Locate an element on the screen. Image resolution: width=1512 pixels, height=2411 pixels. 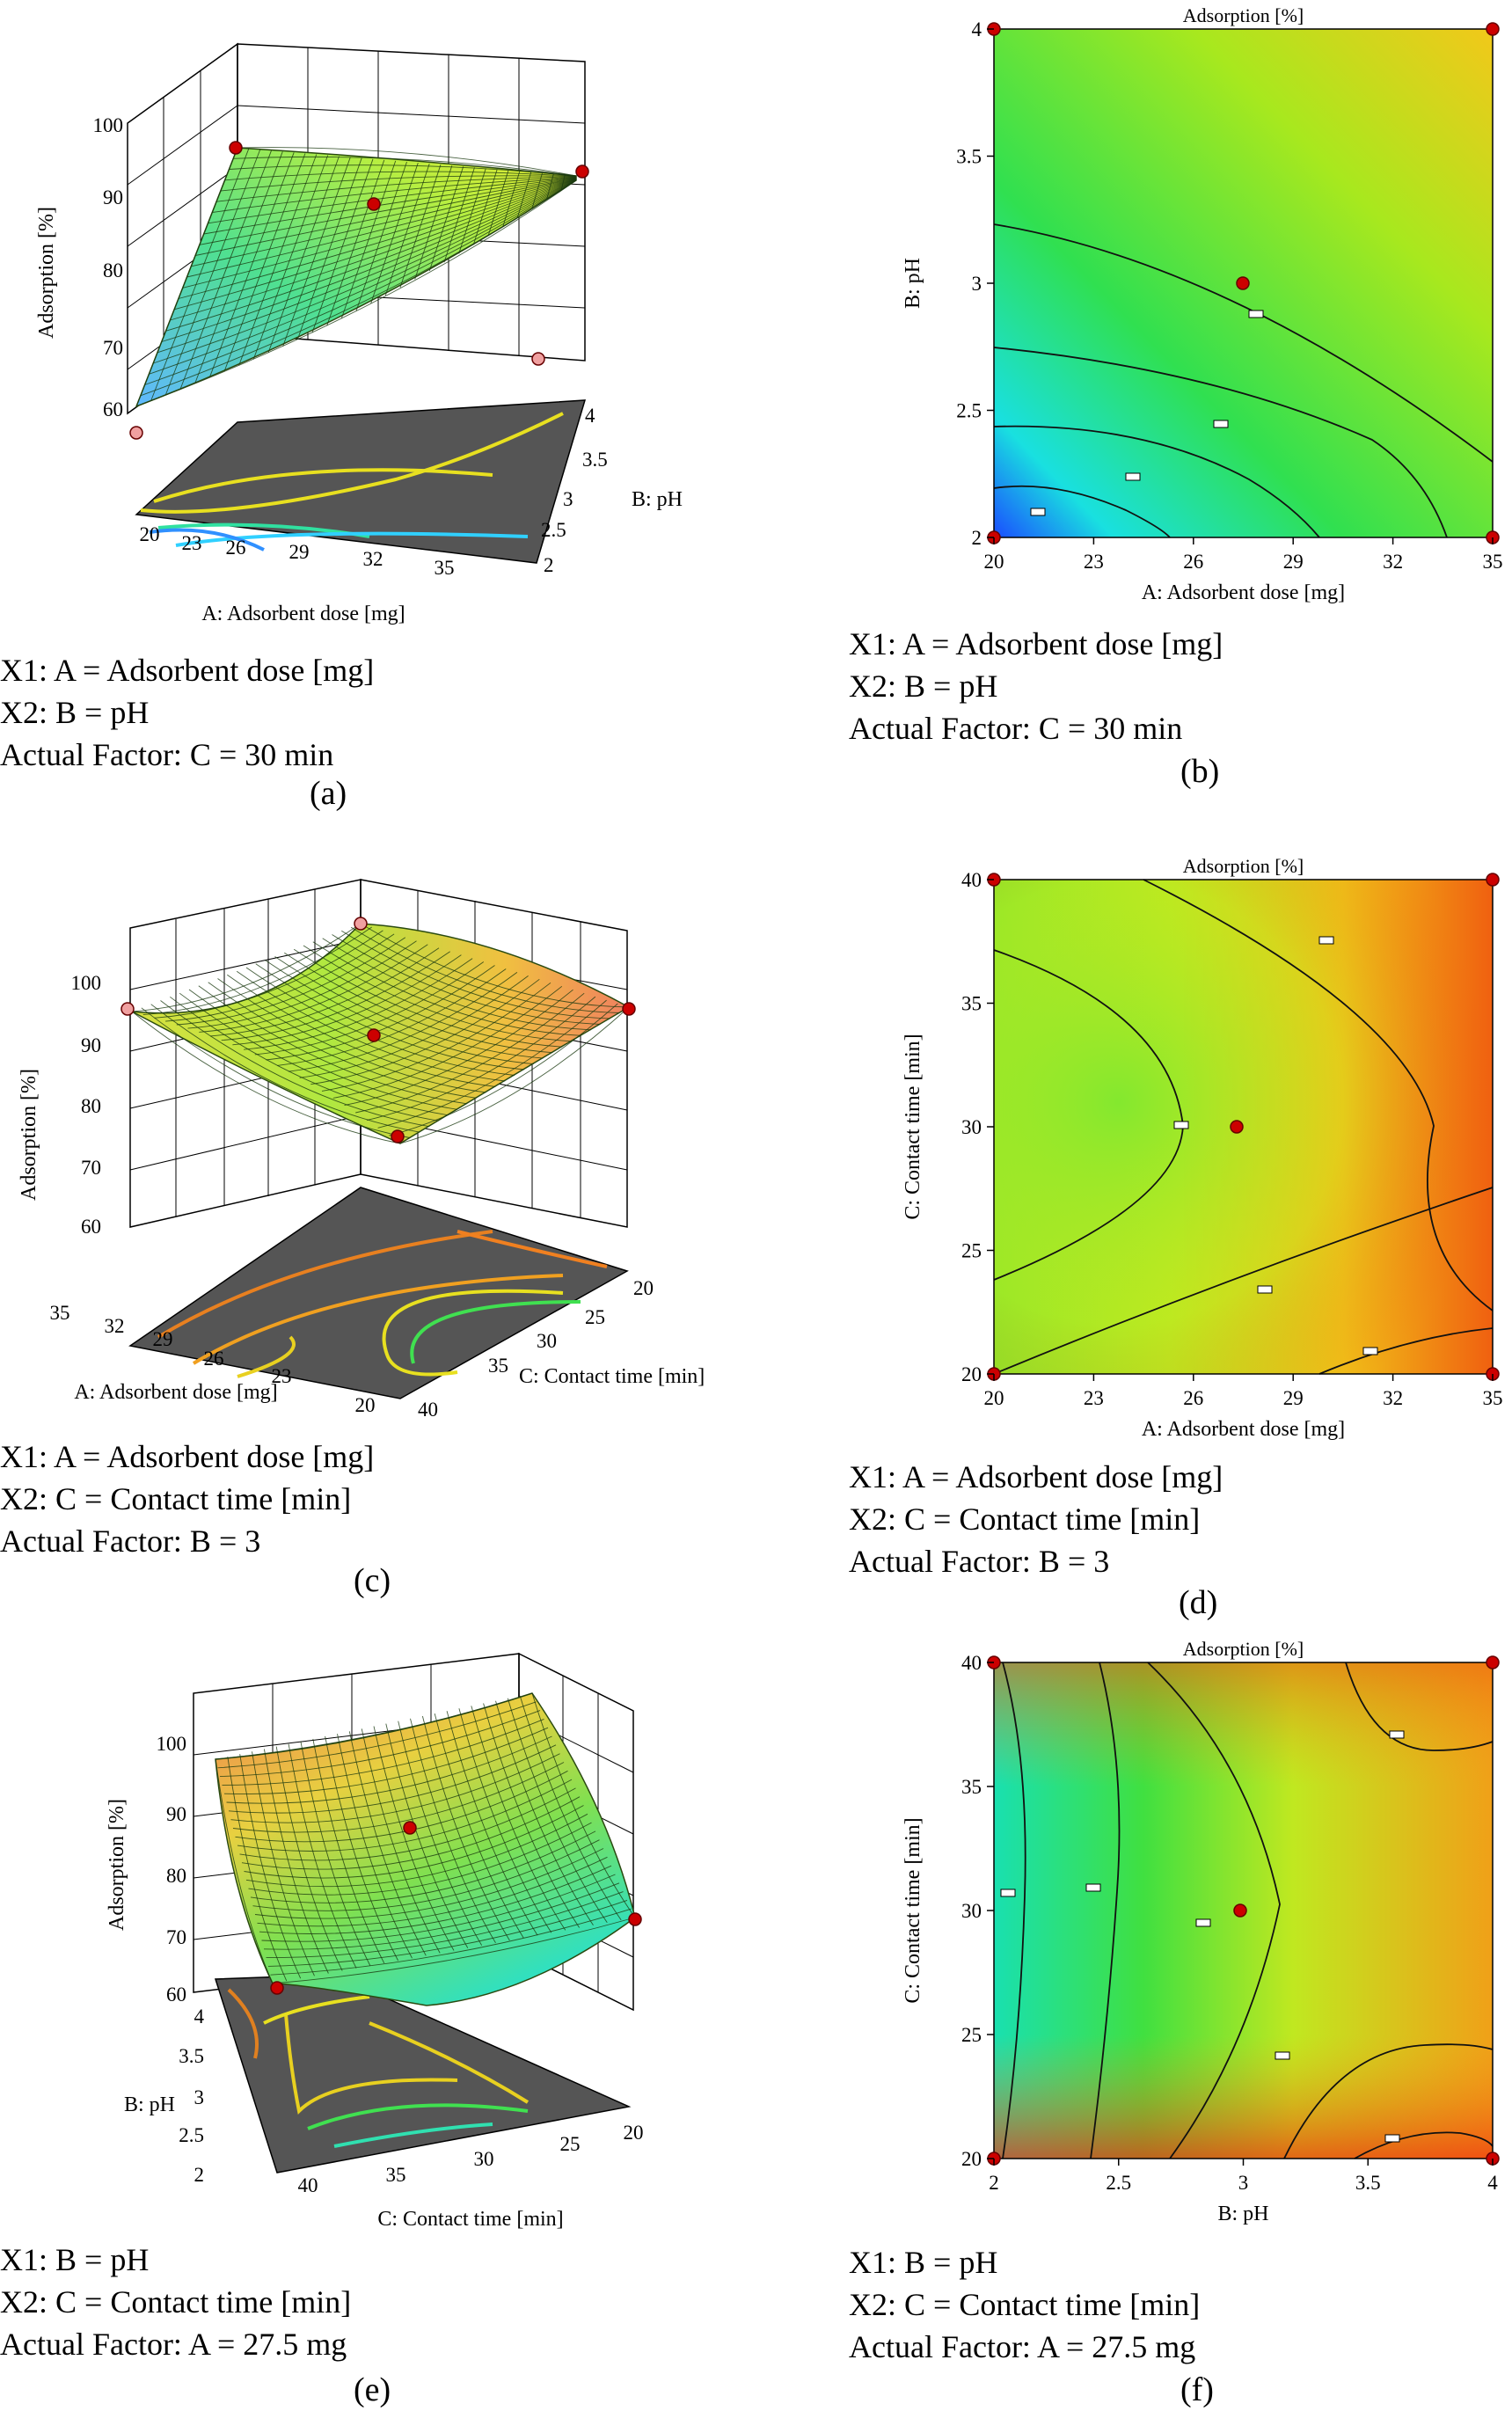
y-tick-label: 2.5 is located at coordinates (191, 2135).